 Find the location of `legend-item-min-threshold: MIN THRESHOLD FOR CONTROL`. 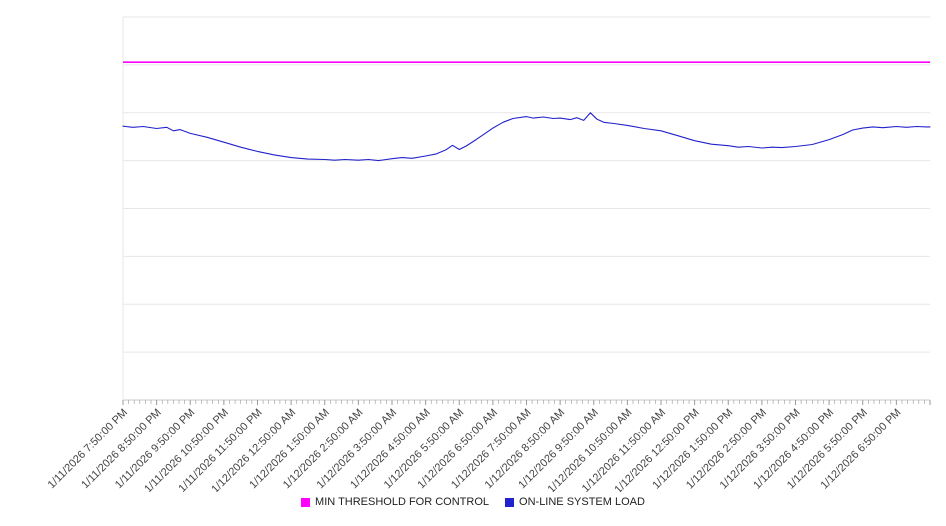

legend-item-min-threshold: MIN THRESHOLD FOR CONTROL is located at coordinates (395, 502).